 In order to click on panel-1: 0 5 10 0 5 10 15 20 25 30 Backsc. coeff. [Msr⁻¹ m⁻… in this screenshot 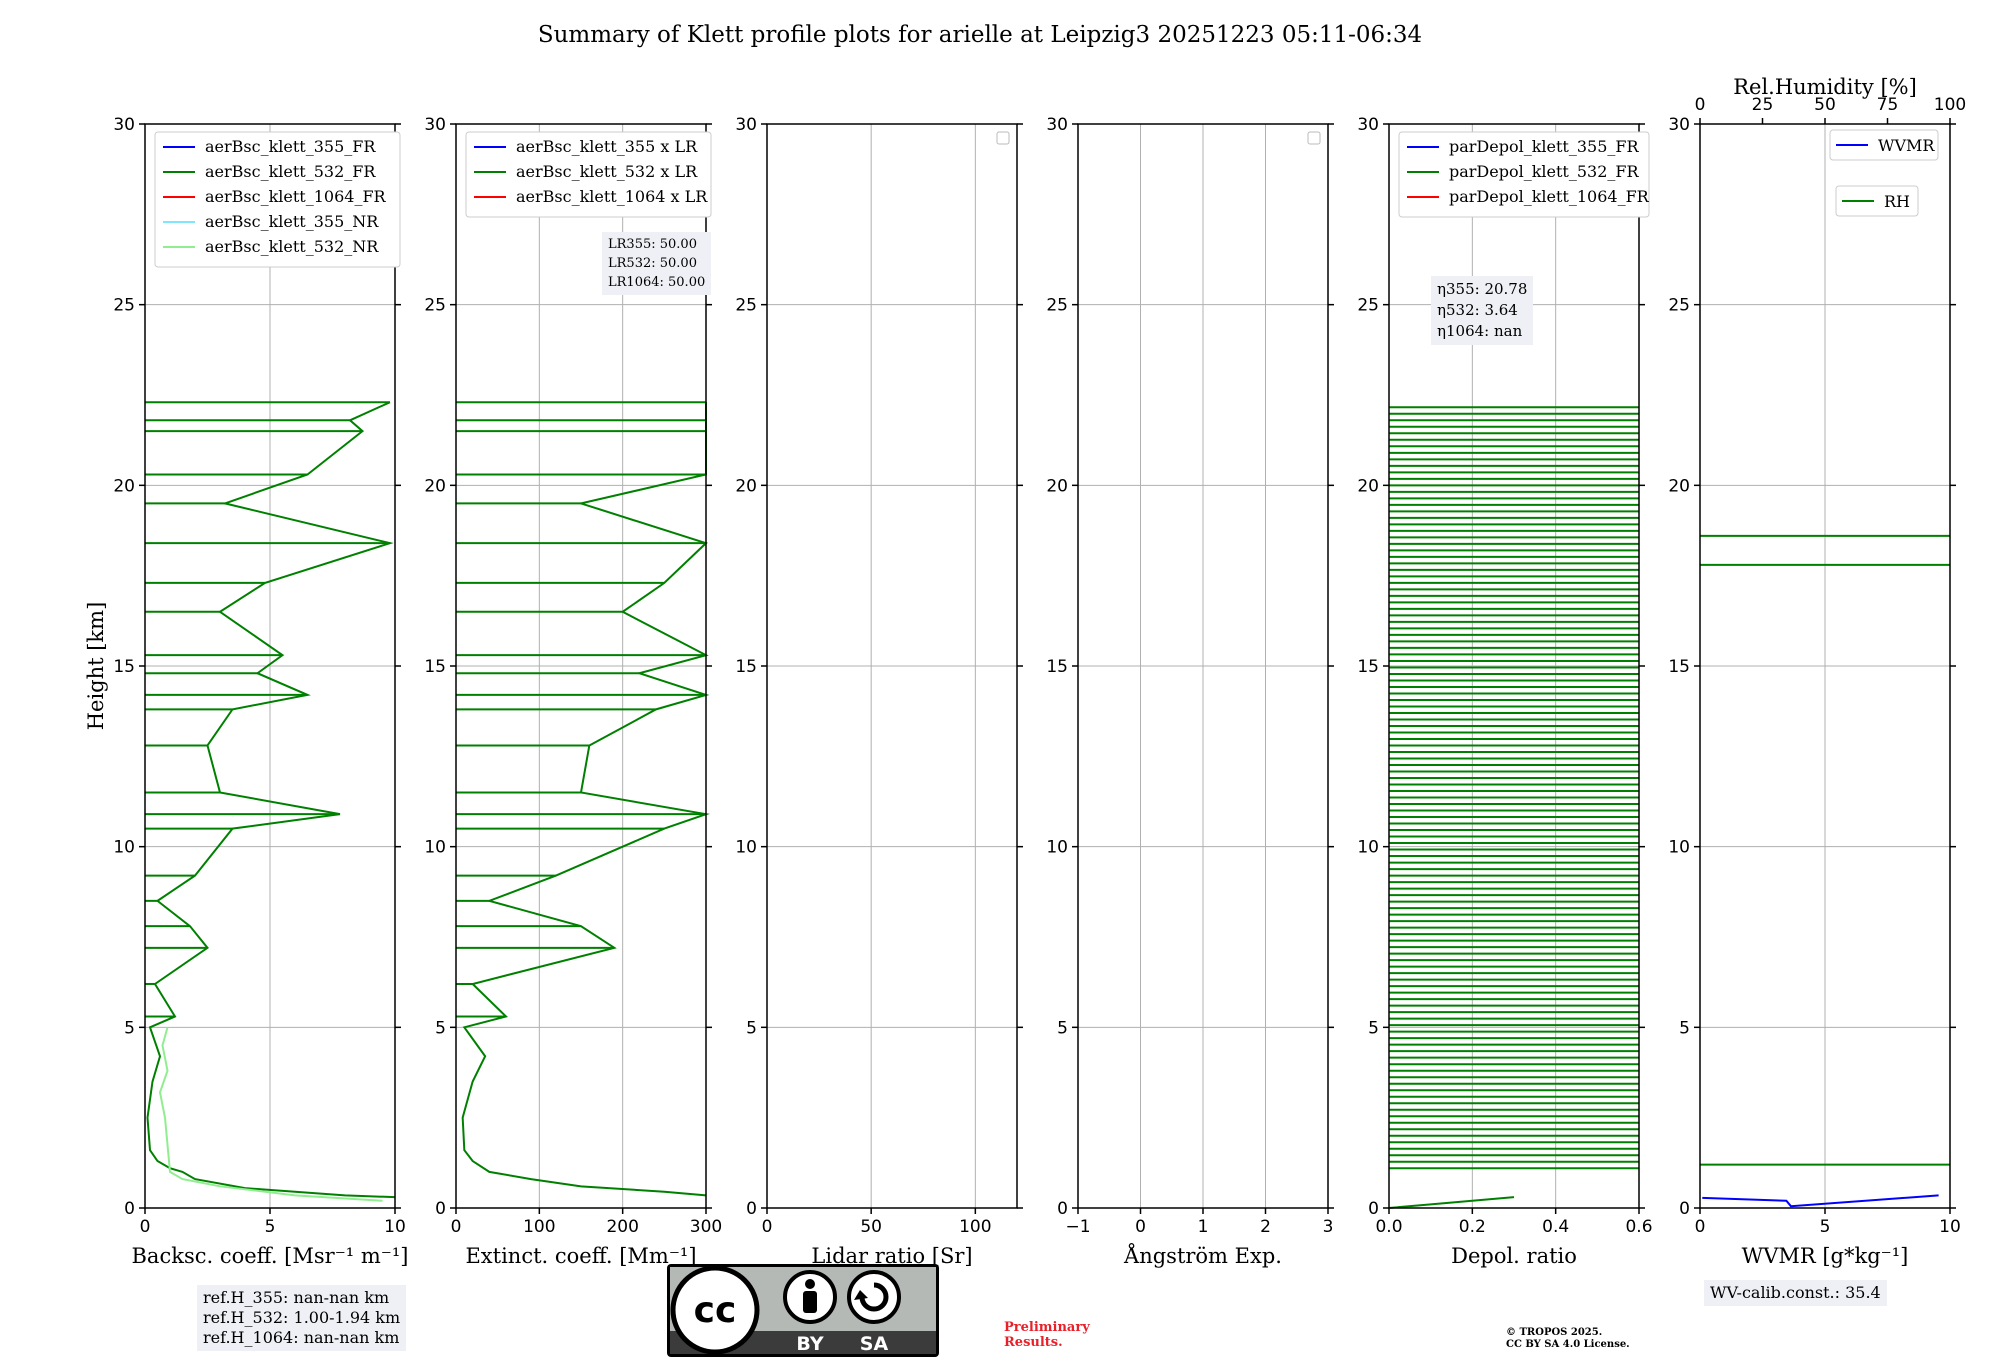, I will do `click(260, 691)`.